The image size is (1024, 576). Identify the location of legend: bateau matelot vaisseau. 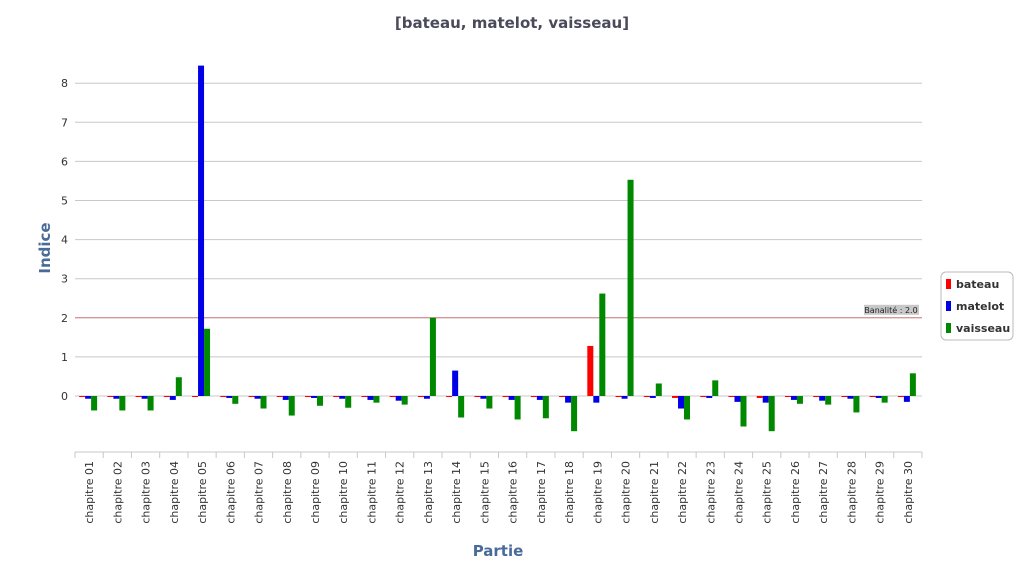
(977, 306).